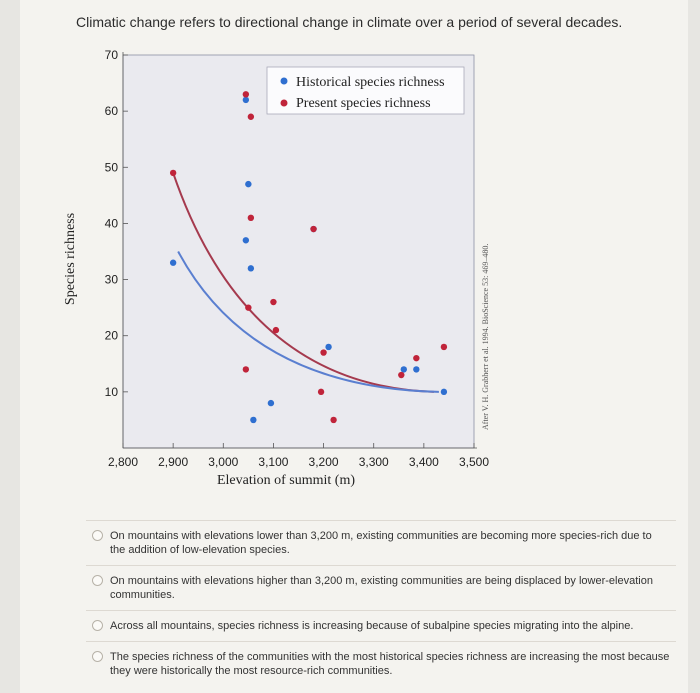  What do you see at coordinates (374, 462) in the screenshot?
I see `x-tick-label: 3,300` at bounding box center [374, 462].